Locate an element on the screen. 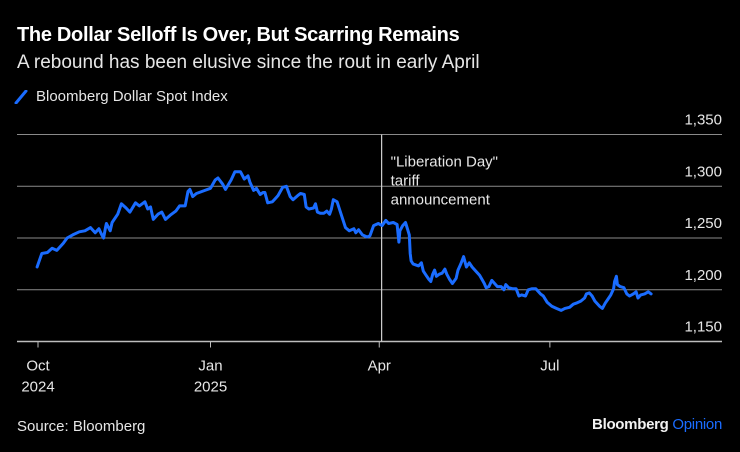 This screenshot has width=740, height=452. legend-line-icon is located at coordinates (21, 96).